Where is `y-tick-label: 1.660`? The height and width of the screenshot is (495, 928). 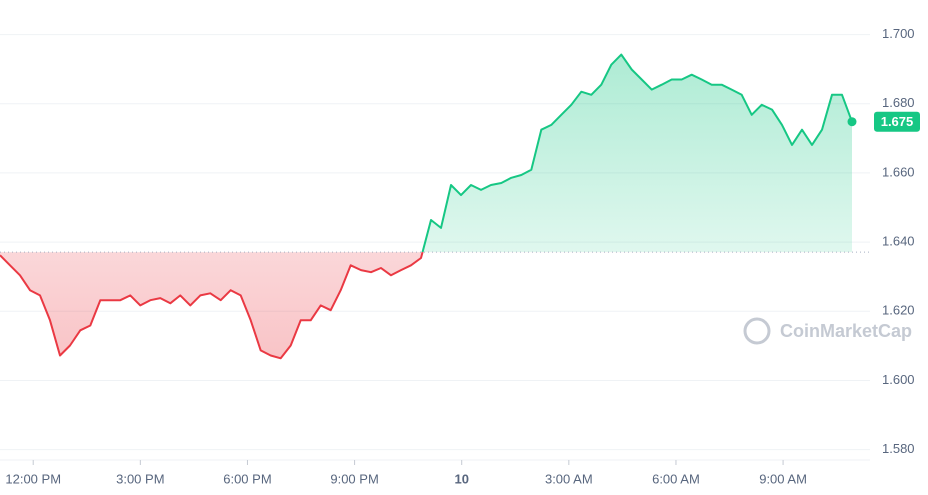 y-tick-label: 1.660 is located at coordinates (898, 171).